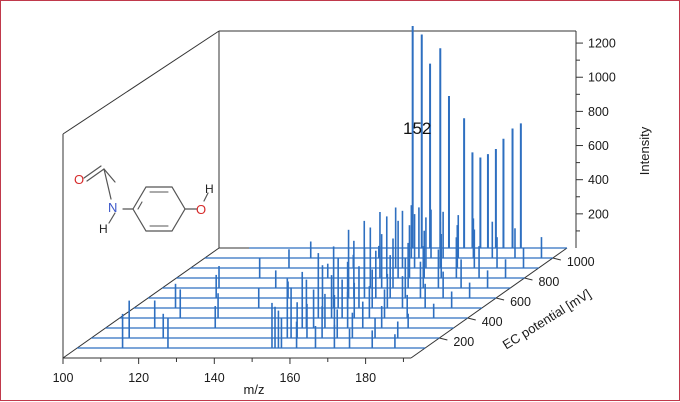 Image resolution: width=680 pixels, height=402 pixels. I want to click on bond-c-n, so click(107, 184).